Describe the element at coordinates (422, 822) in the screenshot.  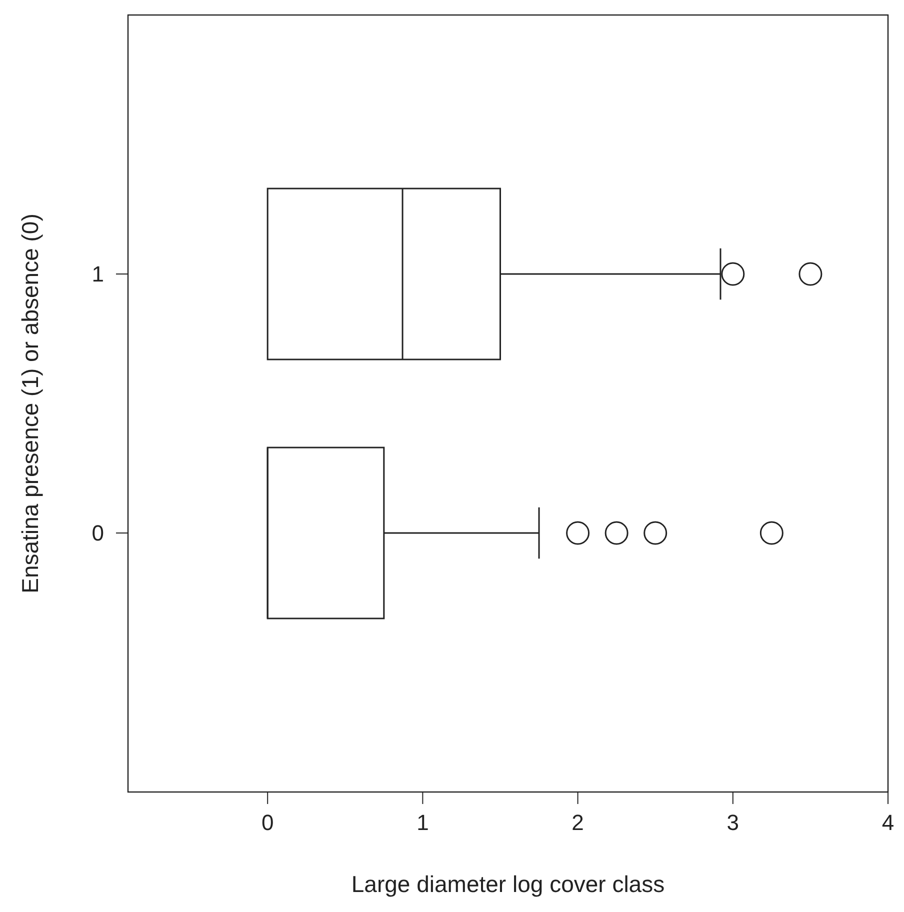
I see `x-tick-label: 1` at that location.